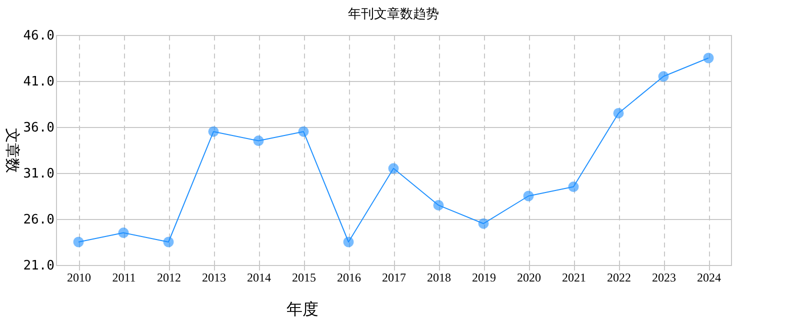  What do you see at coordinates (619, 277) in the screenshot?
I see `x-tick-label: 2022` at bounding box center [619, 277].